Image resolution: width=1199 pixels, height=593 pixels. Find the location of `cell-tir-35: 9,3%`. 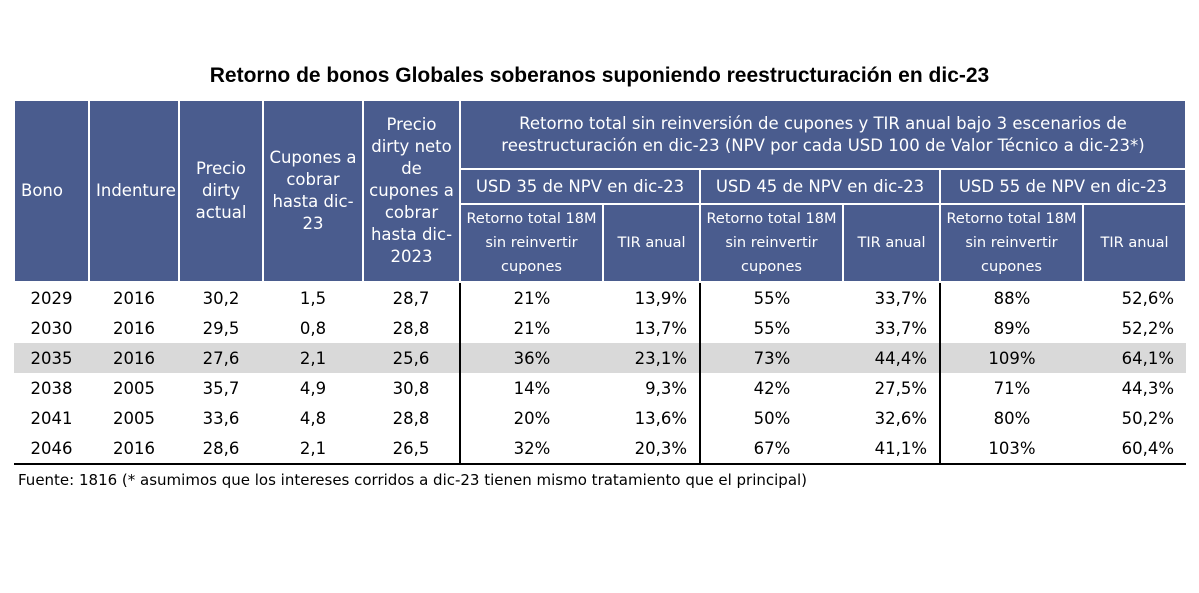

cell-tir-35: 9,3% is located at coordinates (666, 388).